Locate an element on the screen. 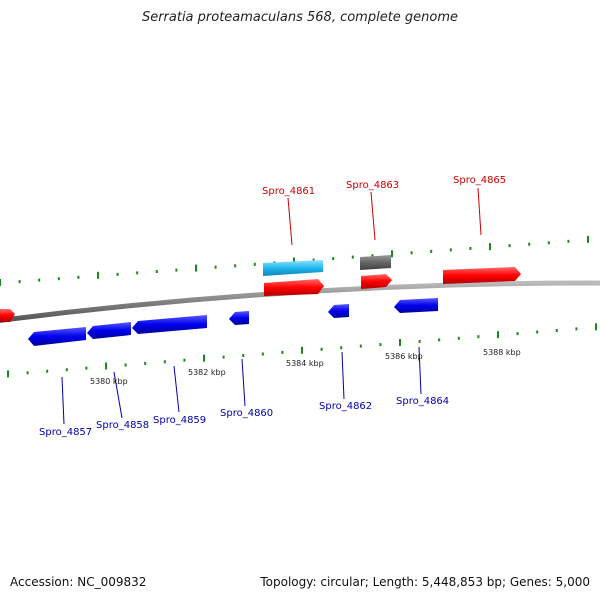 The height and width of the screenshot is (600, 600). accession-label: Accession: NC_009832 is located at coordinates (78, 582).